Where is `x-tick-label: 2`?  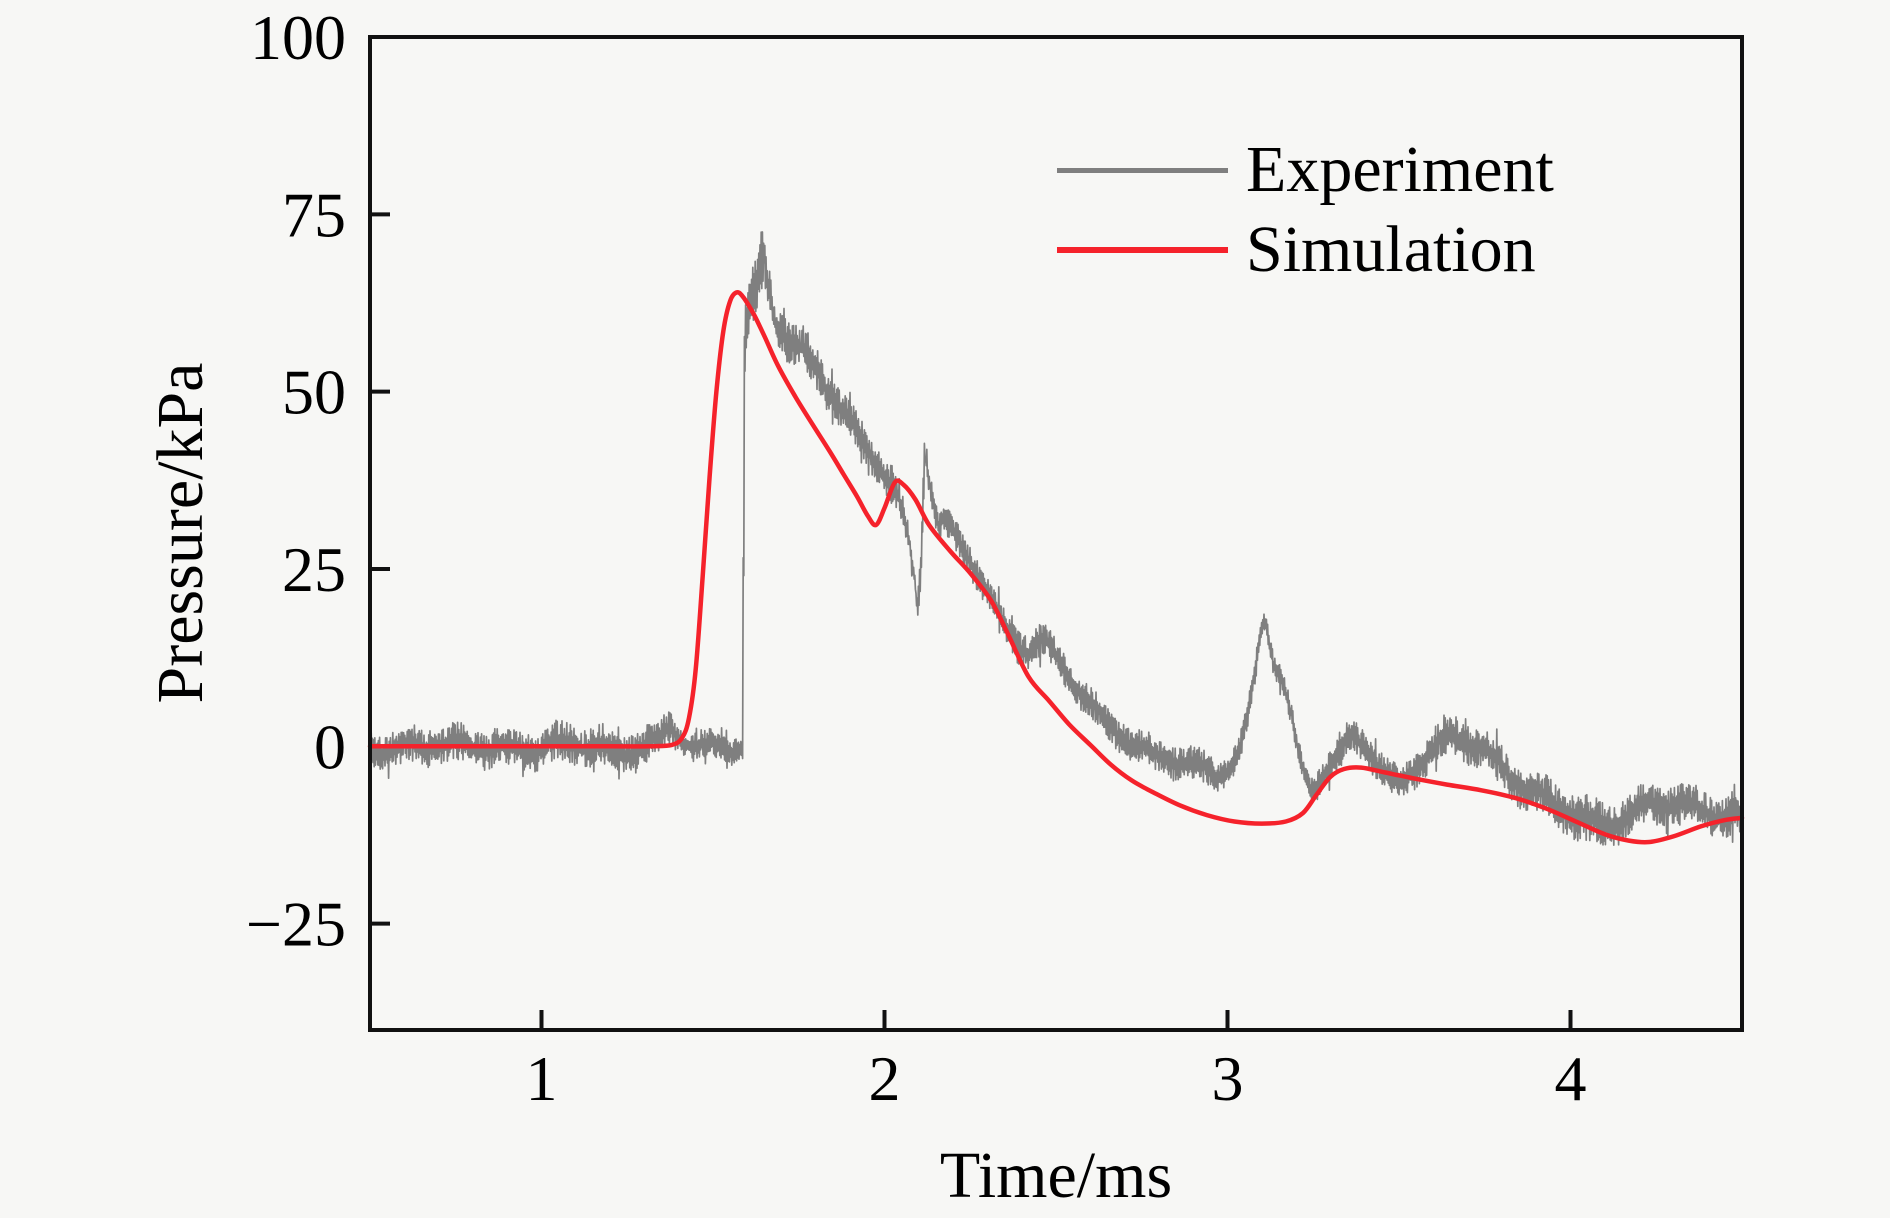
x-tick-label: 2 is located at coordinates (885, 1078).